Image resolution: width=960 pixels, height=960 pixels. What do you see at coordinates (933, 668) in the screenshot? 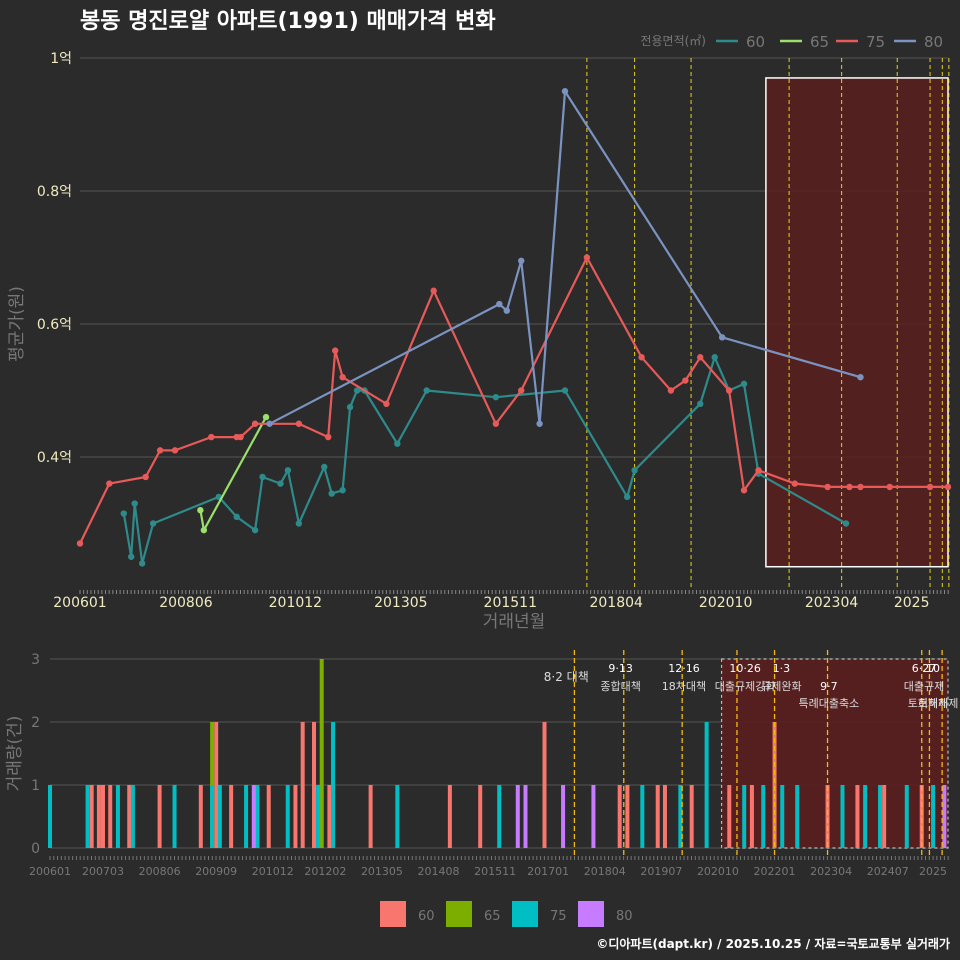
I see `event-date: 10` at bounding box center [933, 668].